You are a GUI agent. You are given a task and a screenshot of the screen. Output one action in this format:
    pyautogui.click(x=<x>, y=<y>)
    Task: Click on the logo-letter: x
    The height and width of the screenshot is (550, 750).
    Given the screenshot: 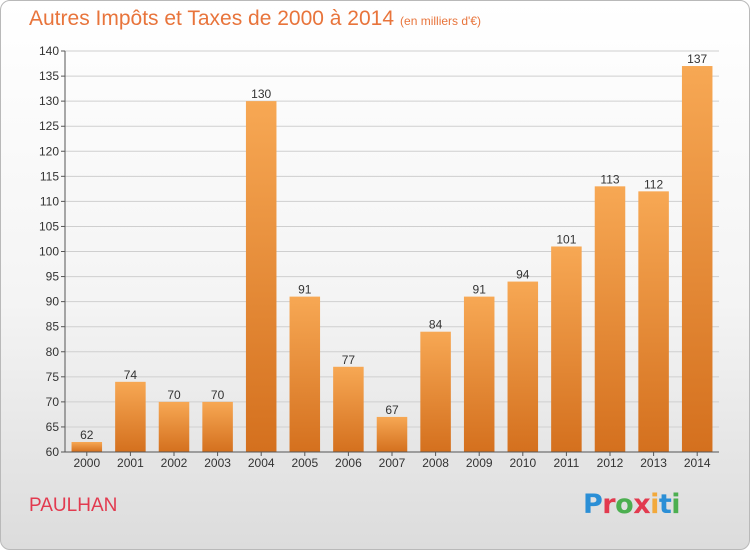 What is the action you would take?
    pyautogui.click(x=642, y=504)
    